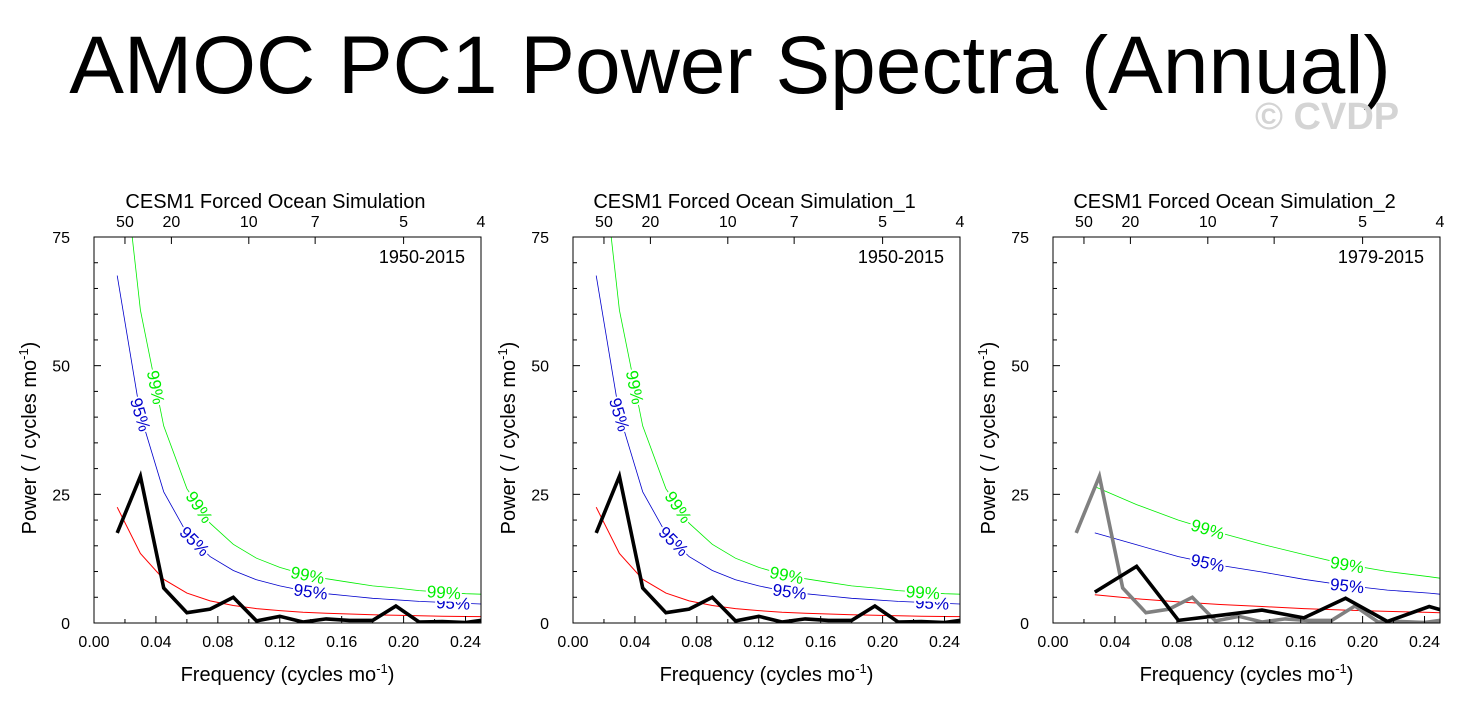  I want to click on top-tick-label: 10, so click(728, 222).